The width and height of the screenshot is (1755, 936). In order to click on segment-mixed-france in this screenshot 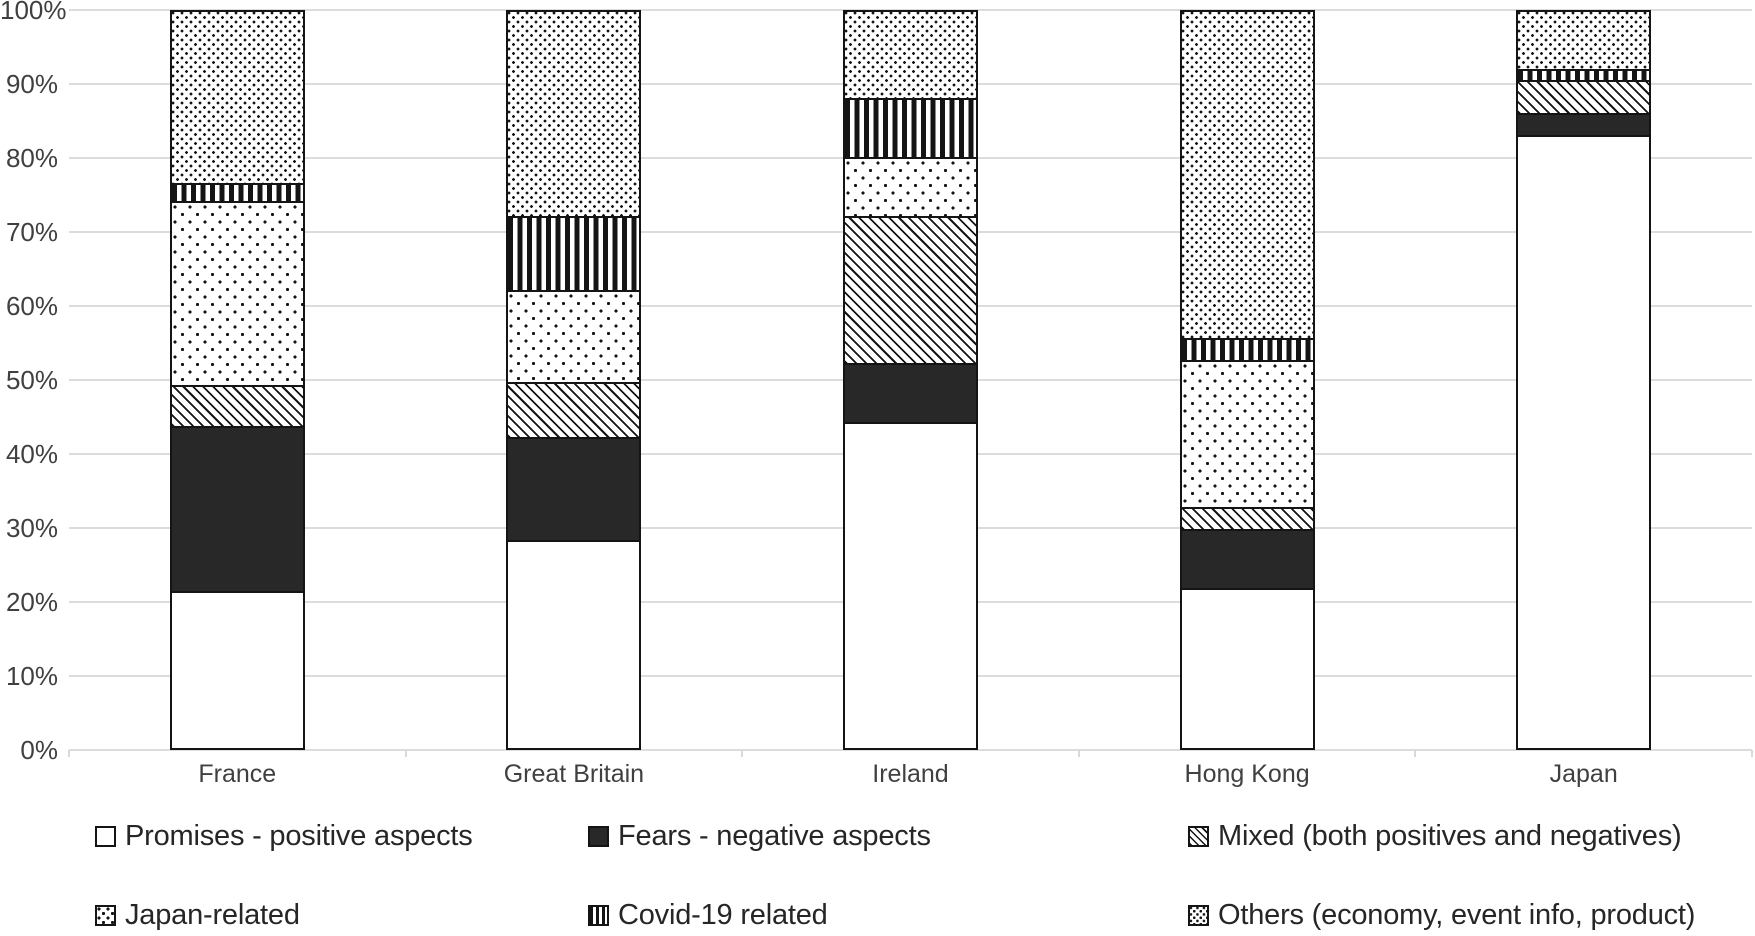, I will do `click(237, 407)`.